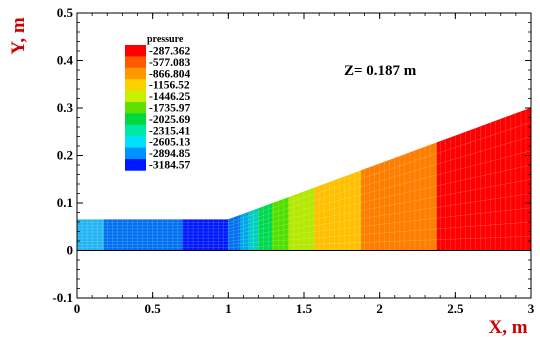 Image resolution: width=540 pixels, height=337 pixels. What do you see at coordinates (65, 107) in the screenshot?
I see `y-tick-label: 0.3` at bounding box center [65, 107].